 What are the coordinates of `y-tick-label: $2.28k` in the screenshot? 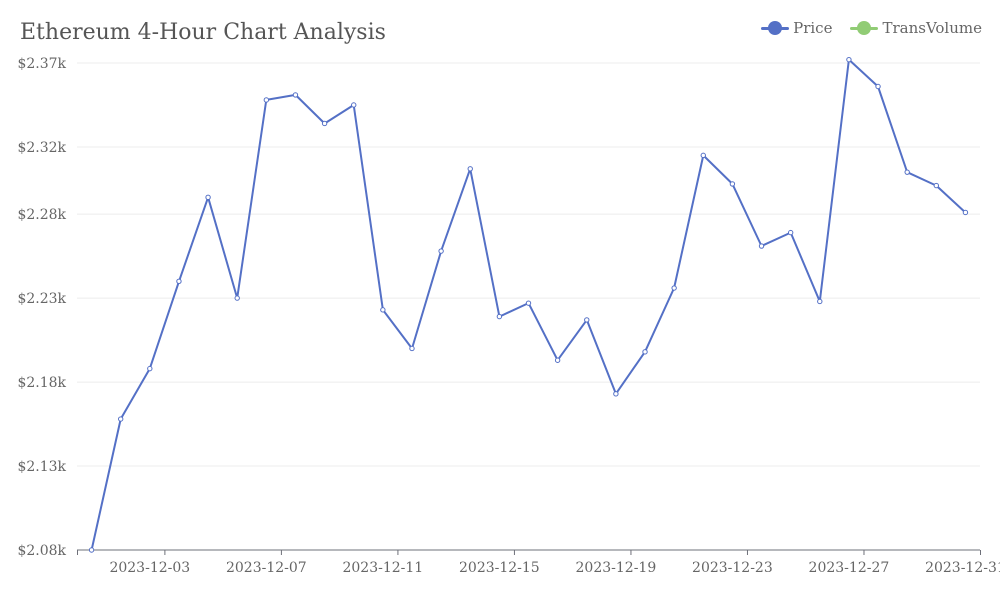 It's located at (41, 215).